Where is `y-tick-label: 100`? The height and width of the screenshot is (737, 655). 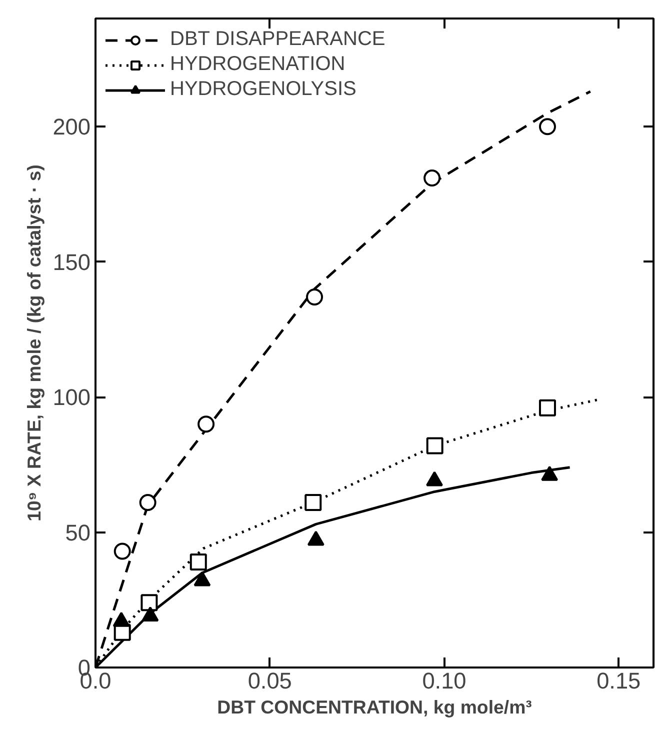
y-tick-label: 100 is located at coordinates (71, 397).